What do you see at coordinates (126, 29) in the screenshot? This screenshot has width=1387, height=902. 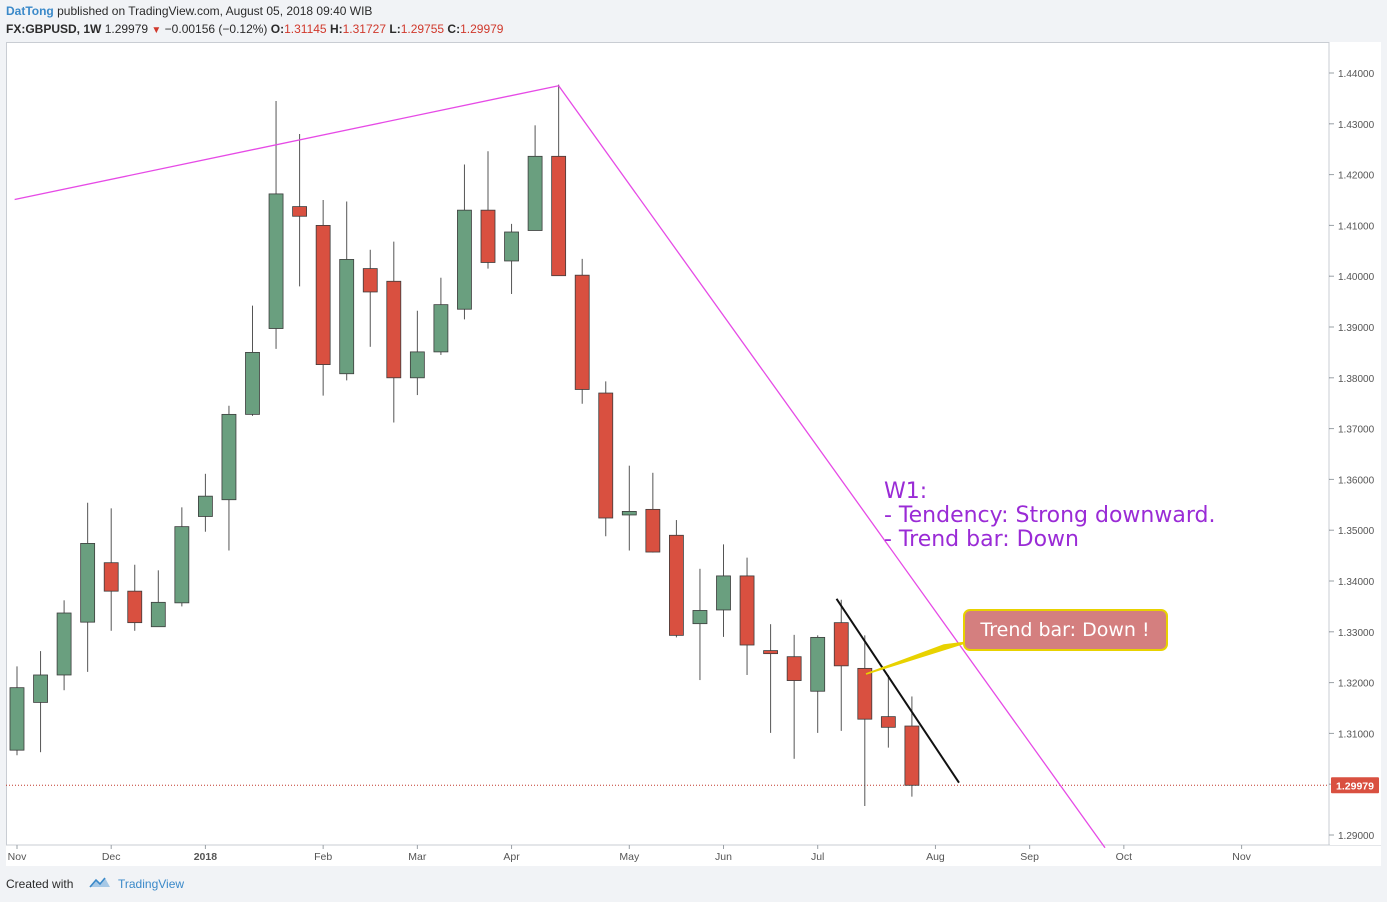 I see `last-price: 1.29979` at bounding box center [126, 29].